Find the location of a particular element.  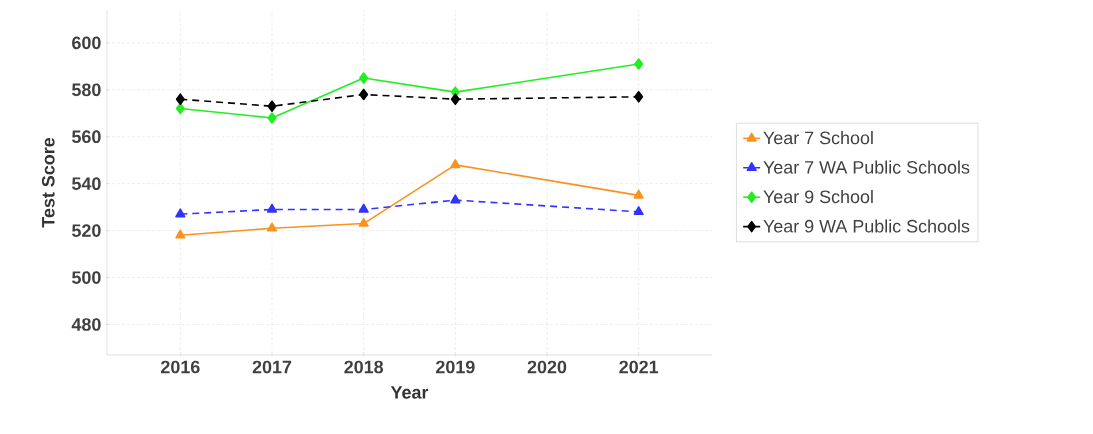

y-tick-label: 500 is located at coordinates (86, 277).